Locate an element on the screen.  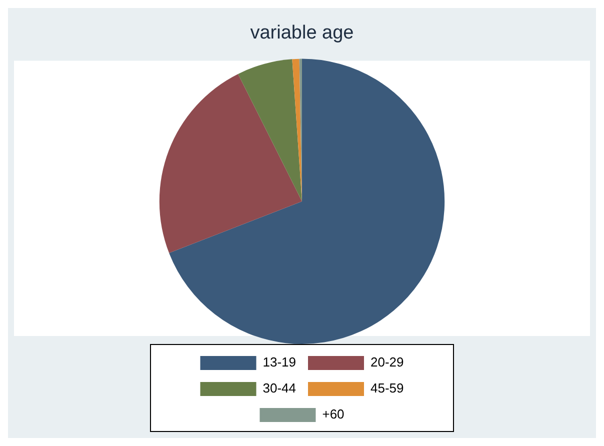
legend-label: 30-44 is located at coordinates (279, 388).